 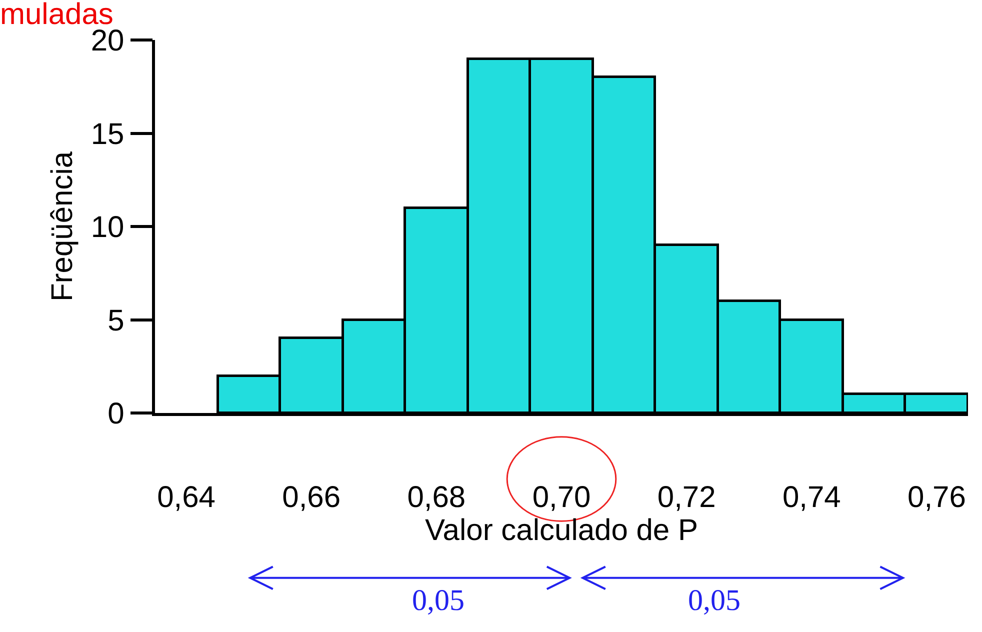 I want to click on x-tick-label: 0,68, so click(x=436, y=497).